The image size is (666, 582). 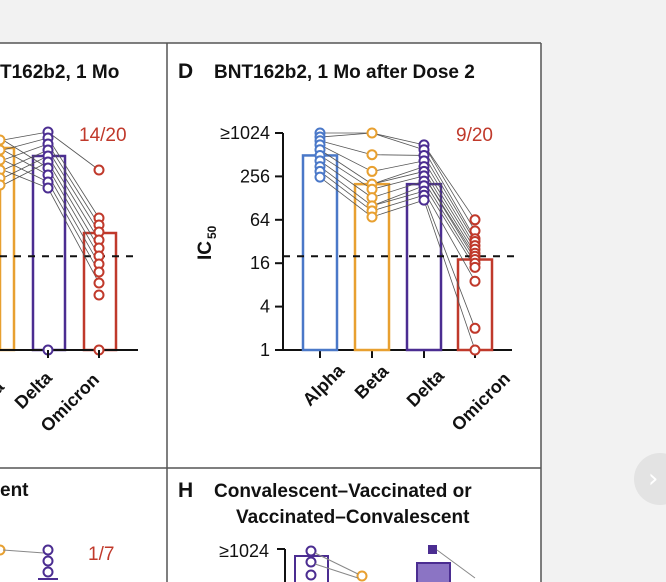 I want to click on panel-c-plot, so click(x=69, y=242).